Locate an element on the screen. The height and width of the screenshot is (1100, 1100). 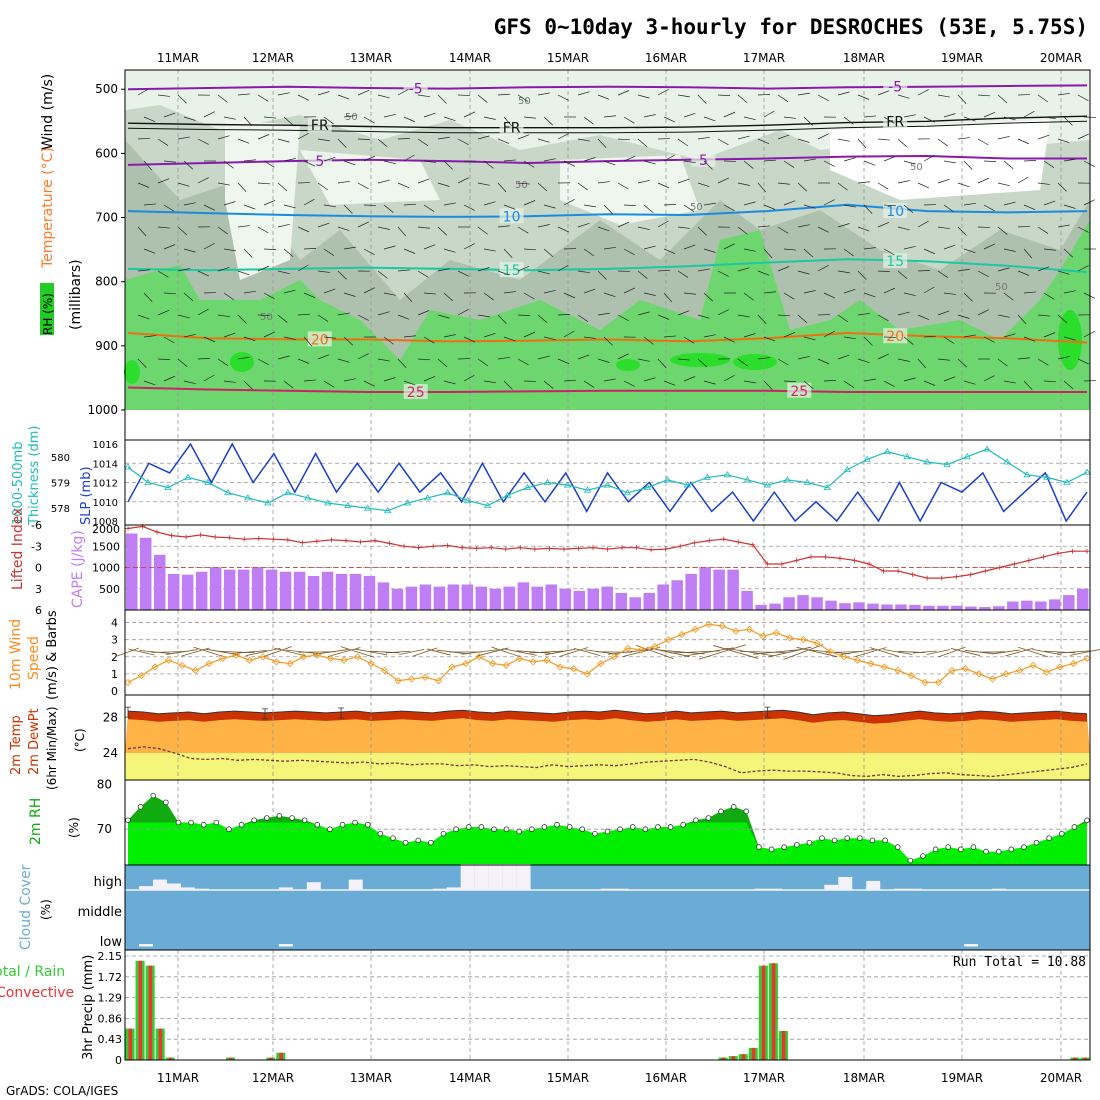
y-tick-label: 600 is located at coordinates (106, 153).